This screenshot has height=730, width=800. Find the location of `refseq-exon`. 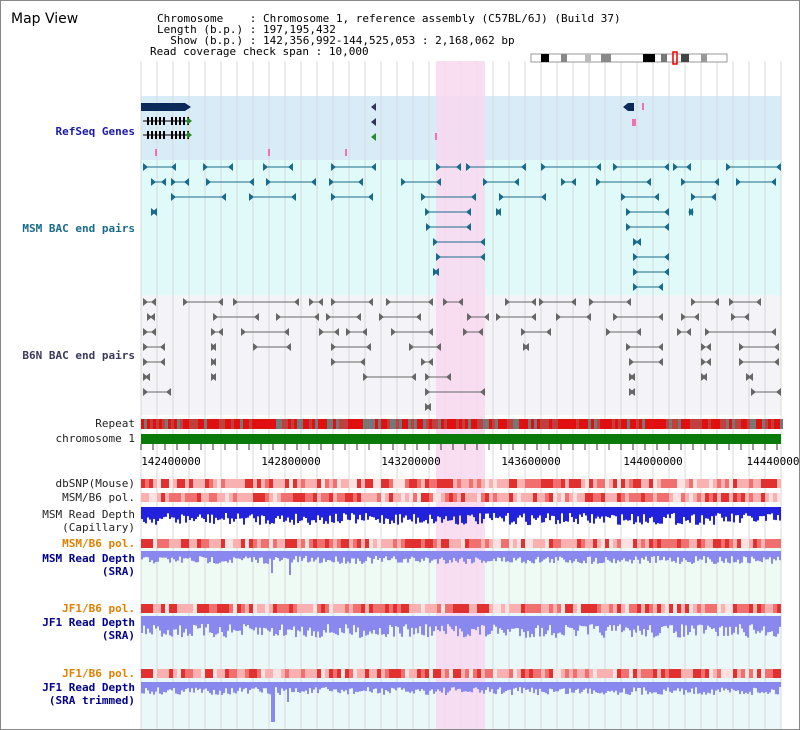

refseq-exon is located at coordinates (152, 121).